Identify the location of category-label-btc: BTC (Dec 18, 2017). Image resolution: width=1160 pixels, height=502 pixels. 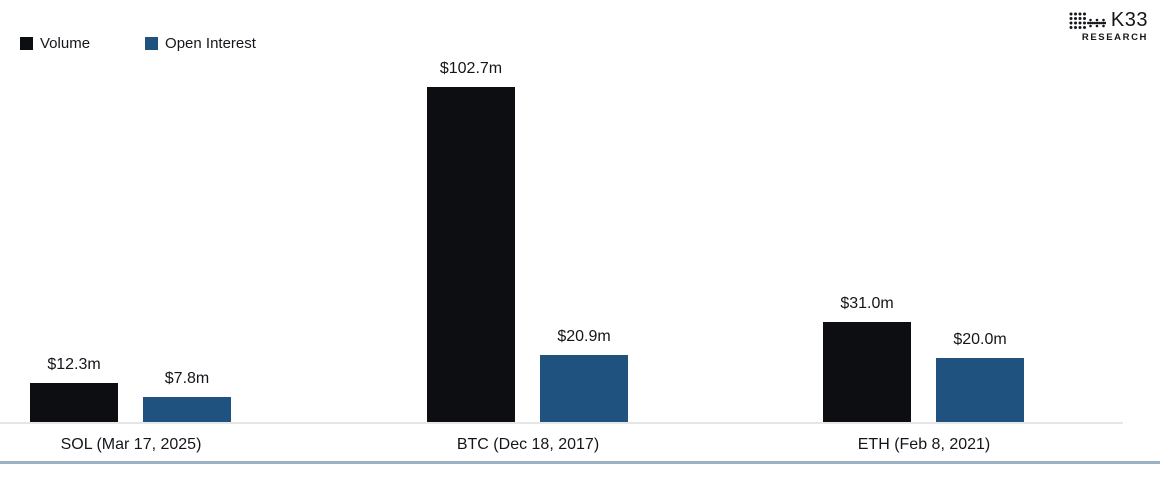
(528, 444).